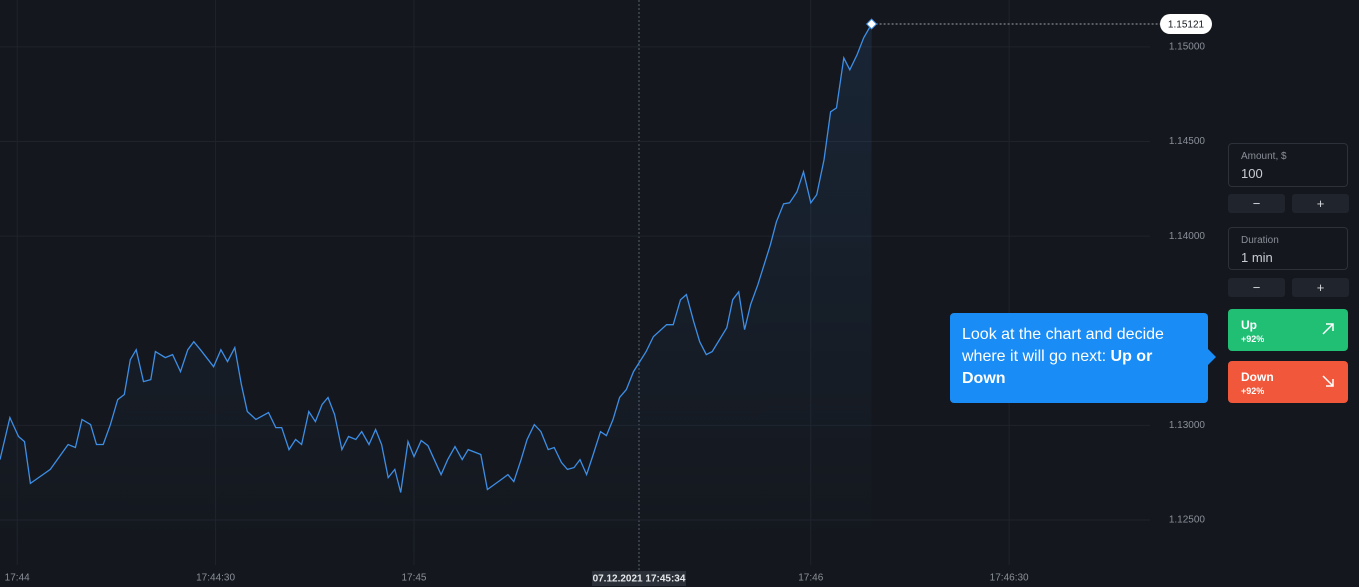 Image resolution: width=1359 pixels, height=587 pixels. What do you see at coordinates (1260, 240) in the screenshot?
I see `duration-label: Duration` at bounding box center [1260, 240].